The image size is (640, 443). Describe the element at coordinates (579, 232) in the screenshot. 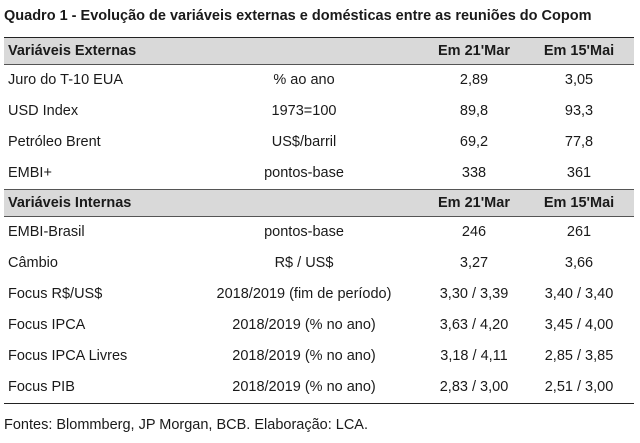

I see `value-date2: 261` at that location.